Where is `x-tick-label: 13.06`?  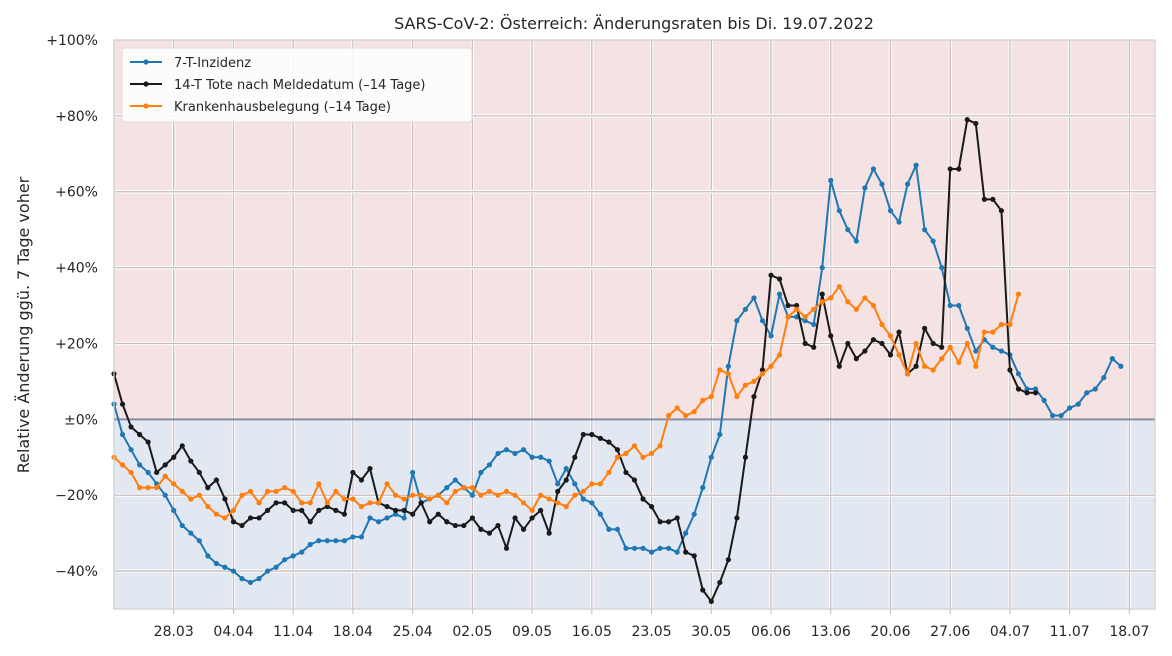
x-tick-label: 13.06 is located at coordinates (831, 632).